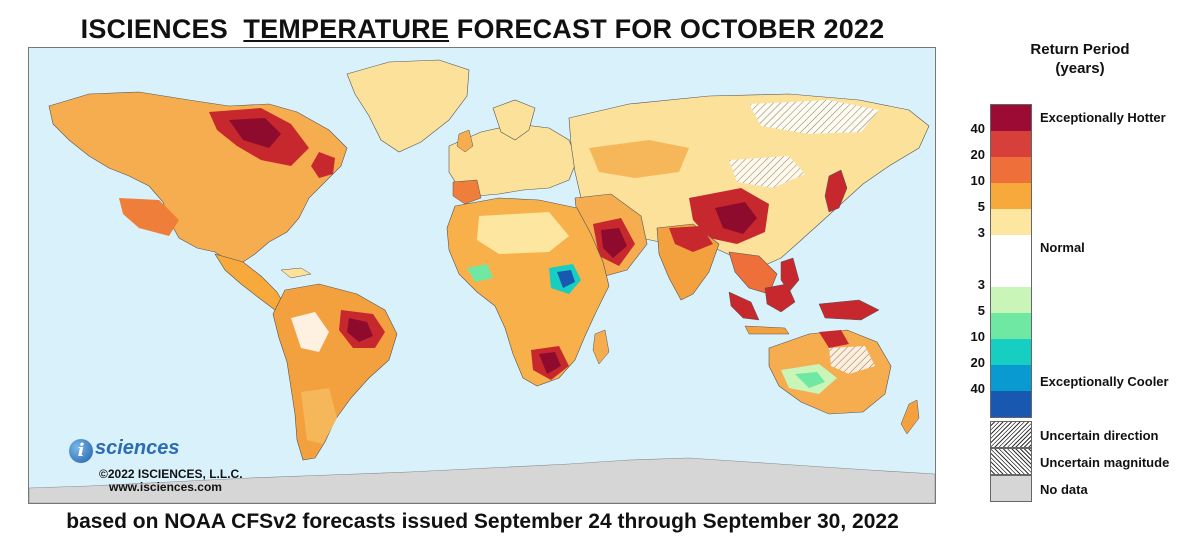 This screenshot has width=1200, height=547. What do you see at coordinates (852, 360) in the screenshot?
I see `australia-uncertain` at bounding box center [852, 360].